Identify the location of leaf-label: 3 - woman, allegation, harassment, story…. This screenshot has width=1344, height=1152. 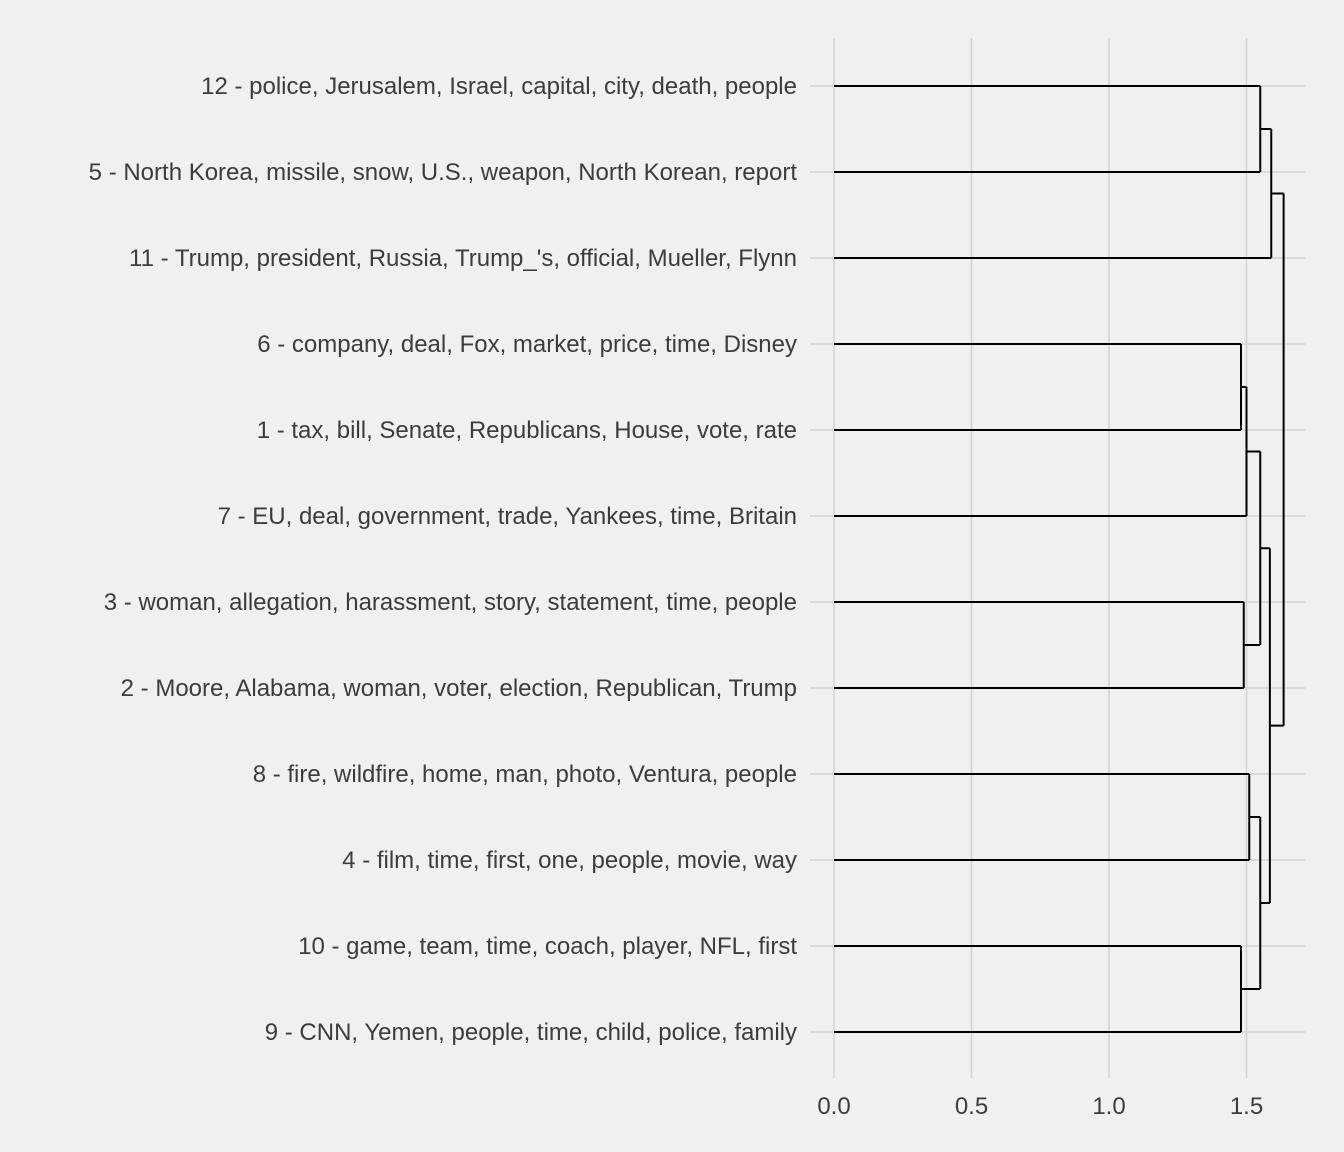
(450, 602).